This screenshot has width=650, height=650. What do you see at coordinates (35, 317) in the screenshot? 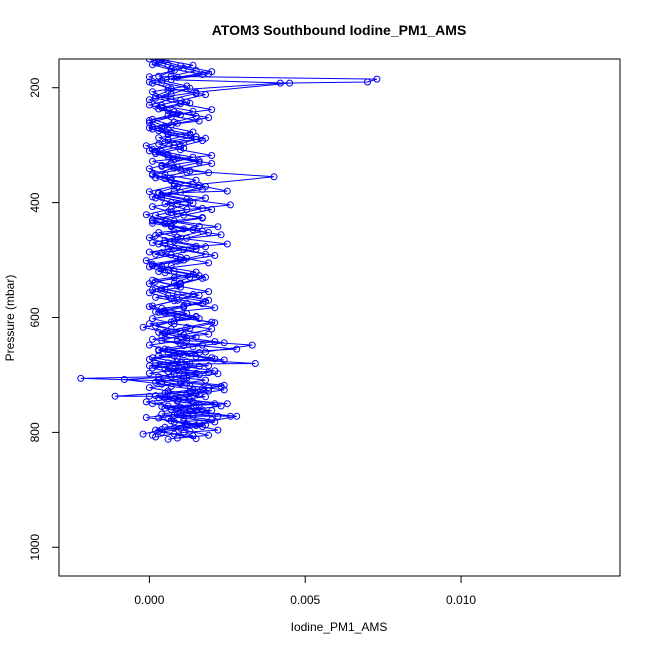
I see `y-tick-label: 600` at bounding box center [35, 317].